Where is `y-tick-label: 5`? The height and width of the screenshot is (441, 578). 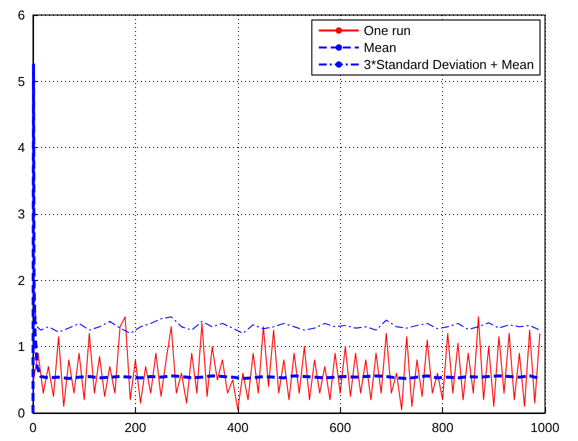
y-tick-label: 5 is located at coordinates (21, 81).